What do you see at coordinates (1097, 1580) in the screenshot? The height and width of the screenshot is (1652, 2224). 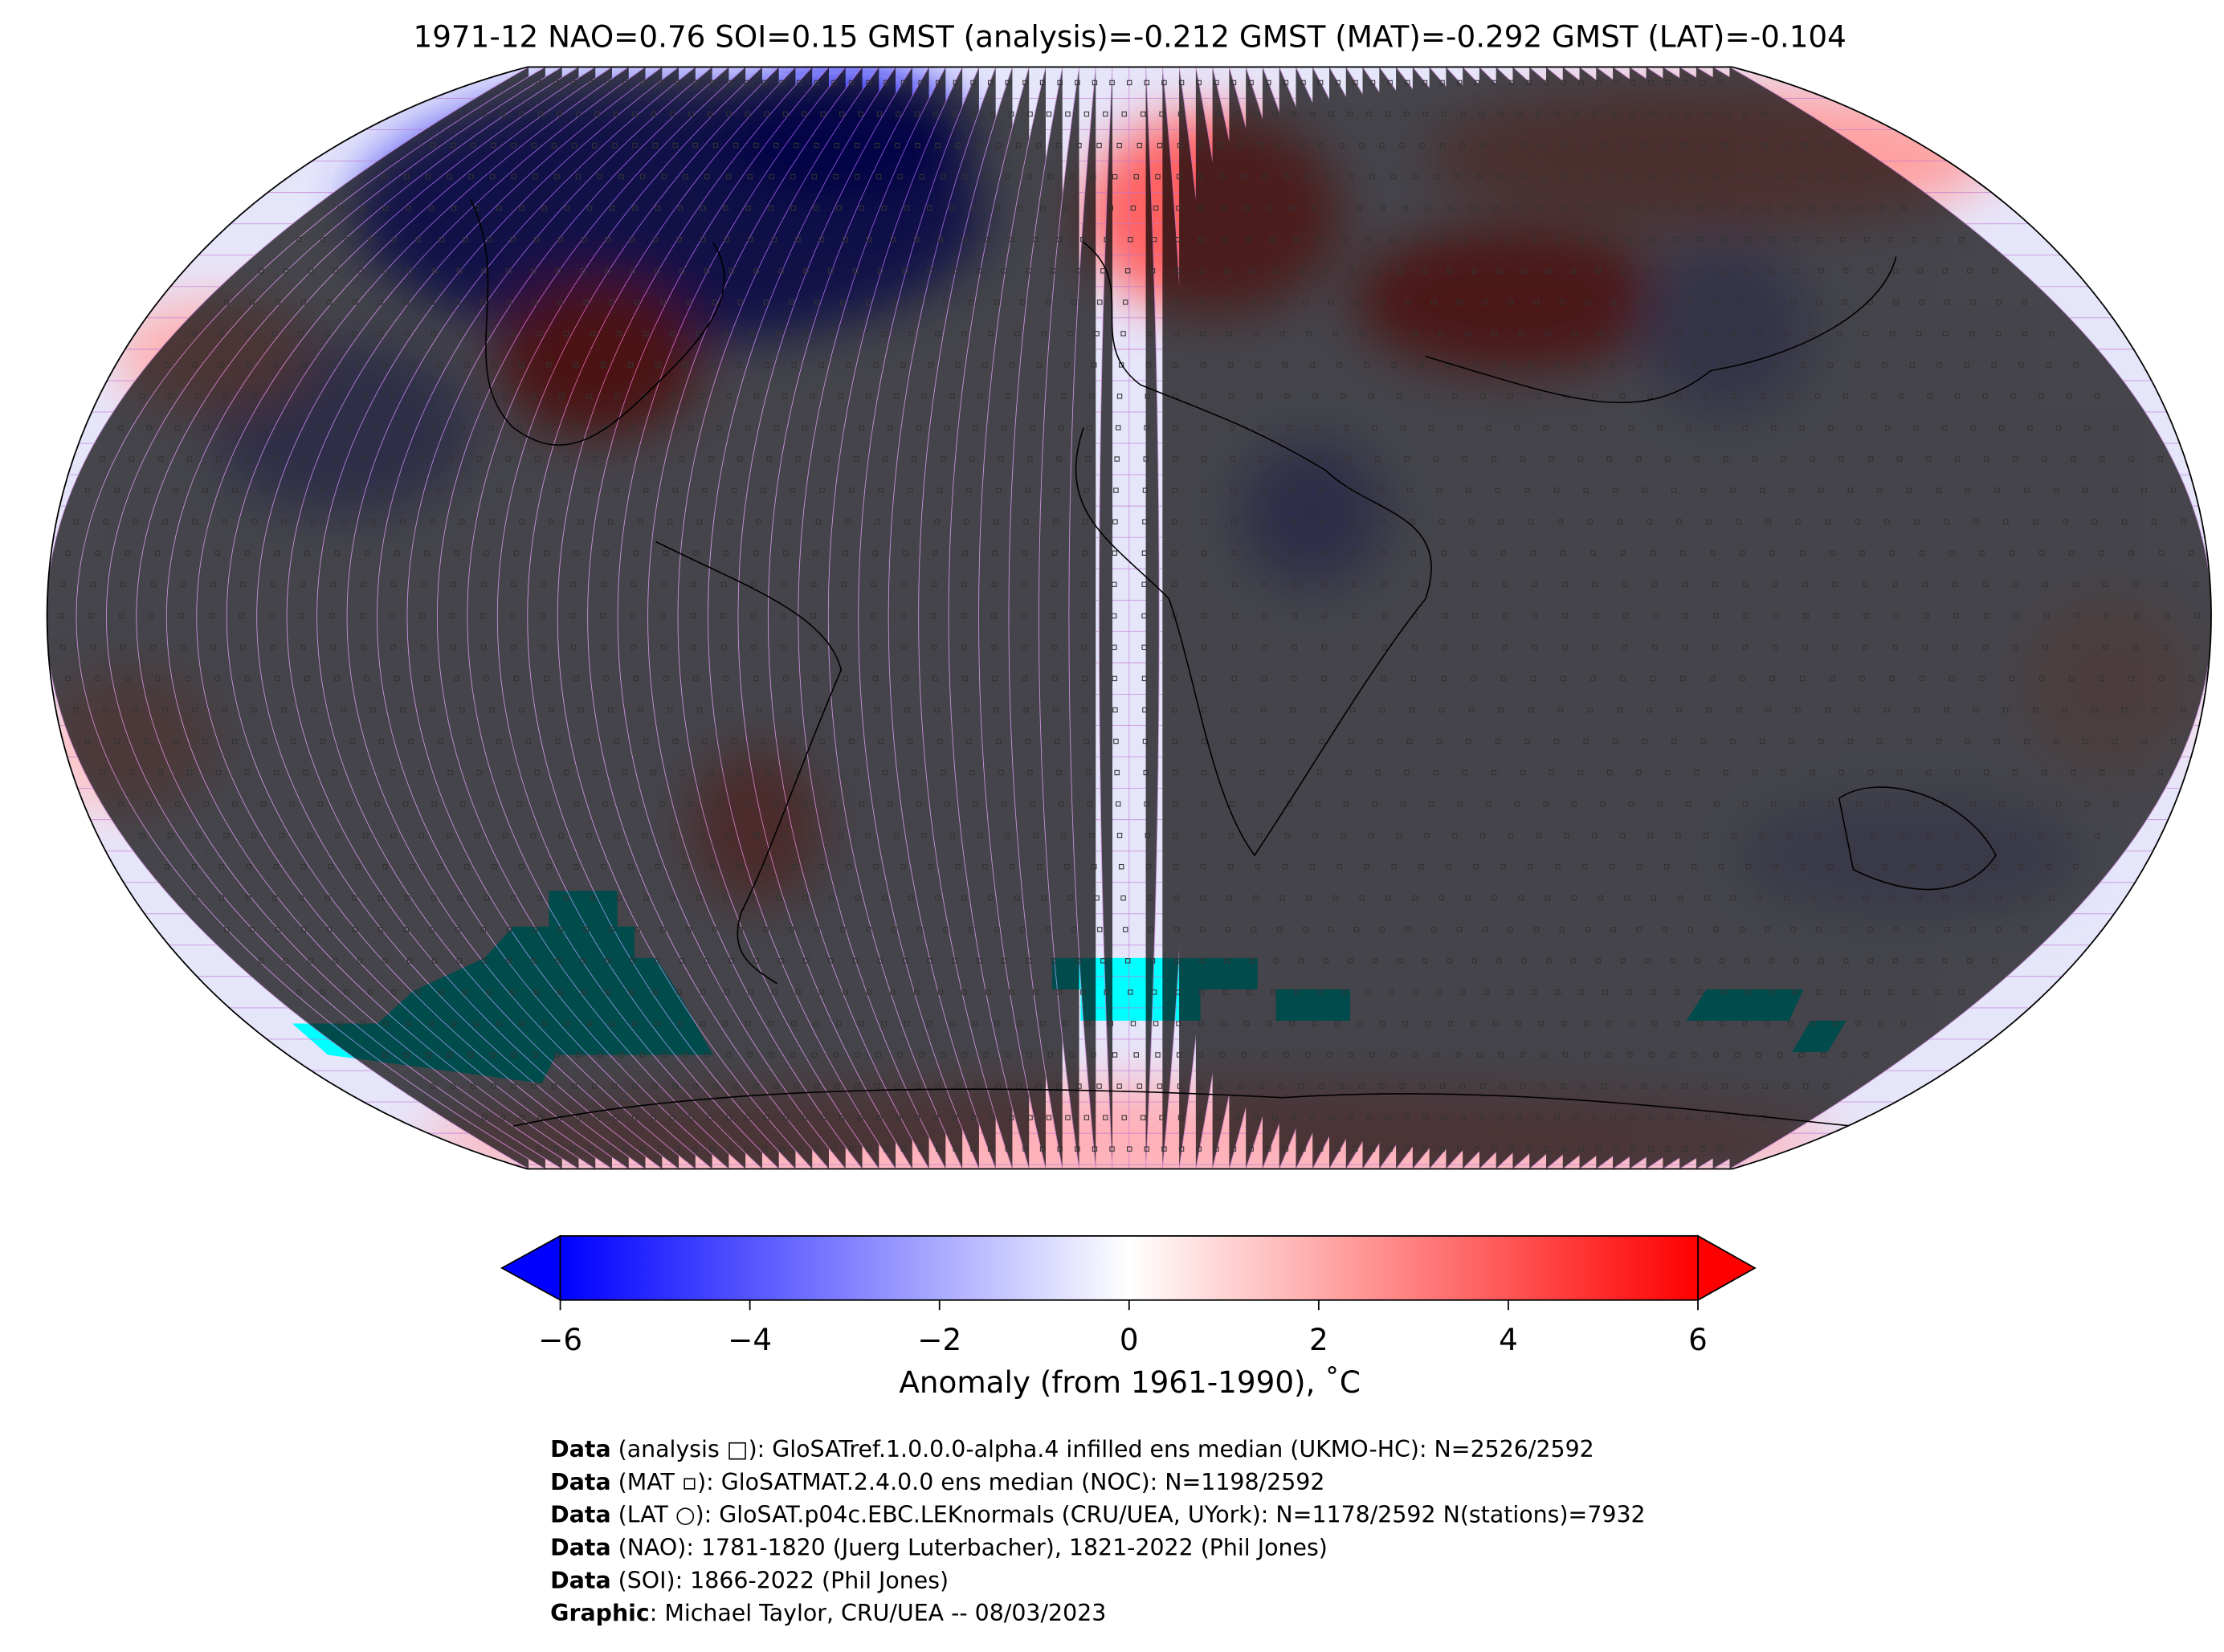 I see `credit-line: Data (SOI): 1866-2022 (Phil Jones)` at bounding box center [1097, 1580].